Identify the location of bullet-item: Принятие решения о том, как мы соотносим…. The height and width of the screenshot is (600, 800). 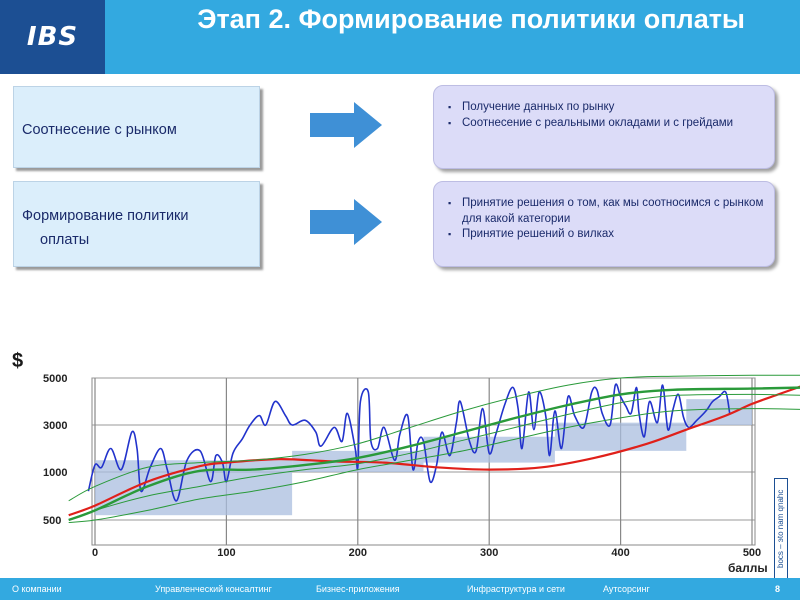
(604, 211).